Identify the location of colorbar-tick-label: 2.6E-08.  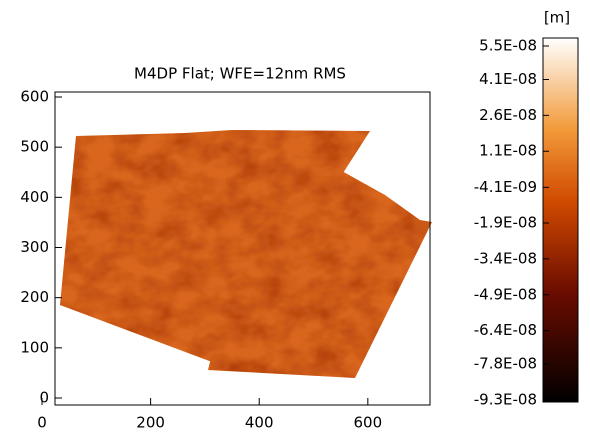
(508, 115).